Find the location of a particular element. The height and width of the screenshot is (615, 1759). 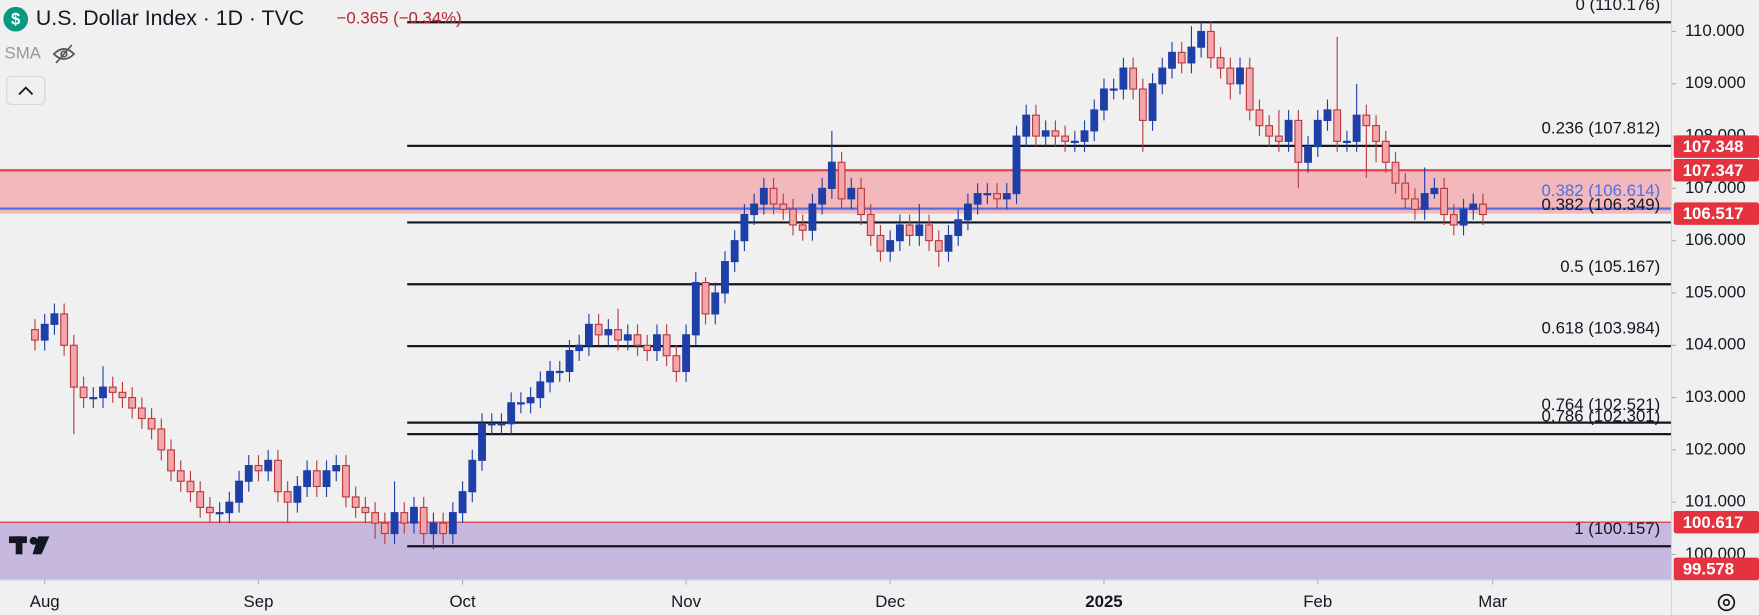

fib-level-label: 1 (100.157) is located at coordinates (1617, 528).